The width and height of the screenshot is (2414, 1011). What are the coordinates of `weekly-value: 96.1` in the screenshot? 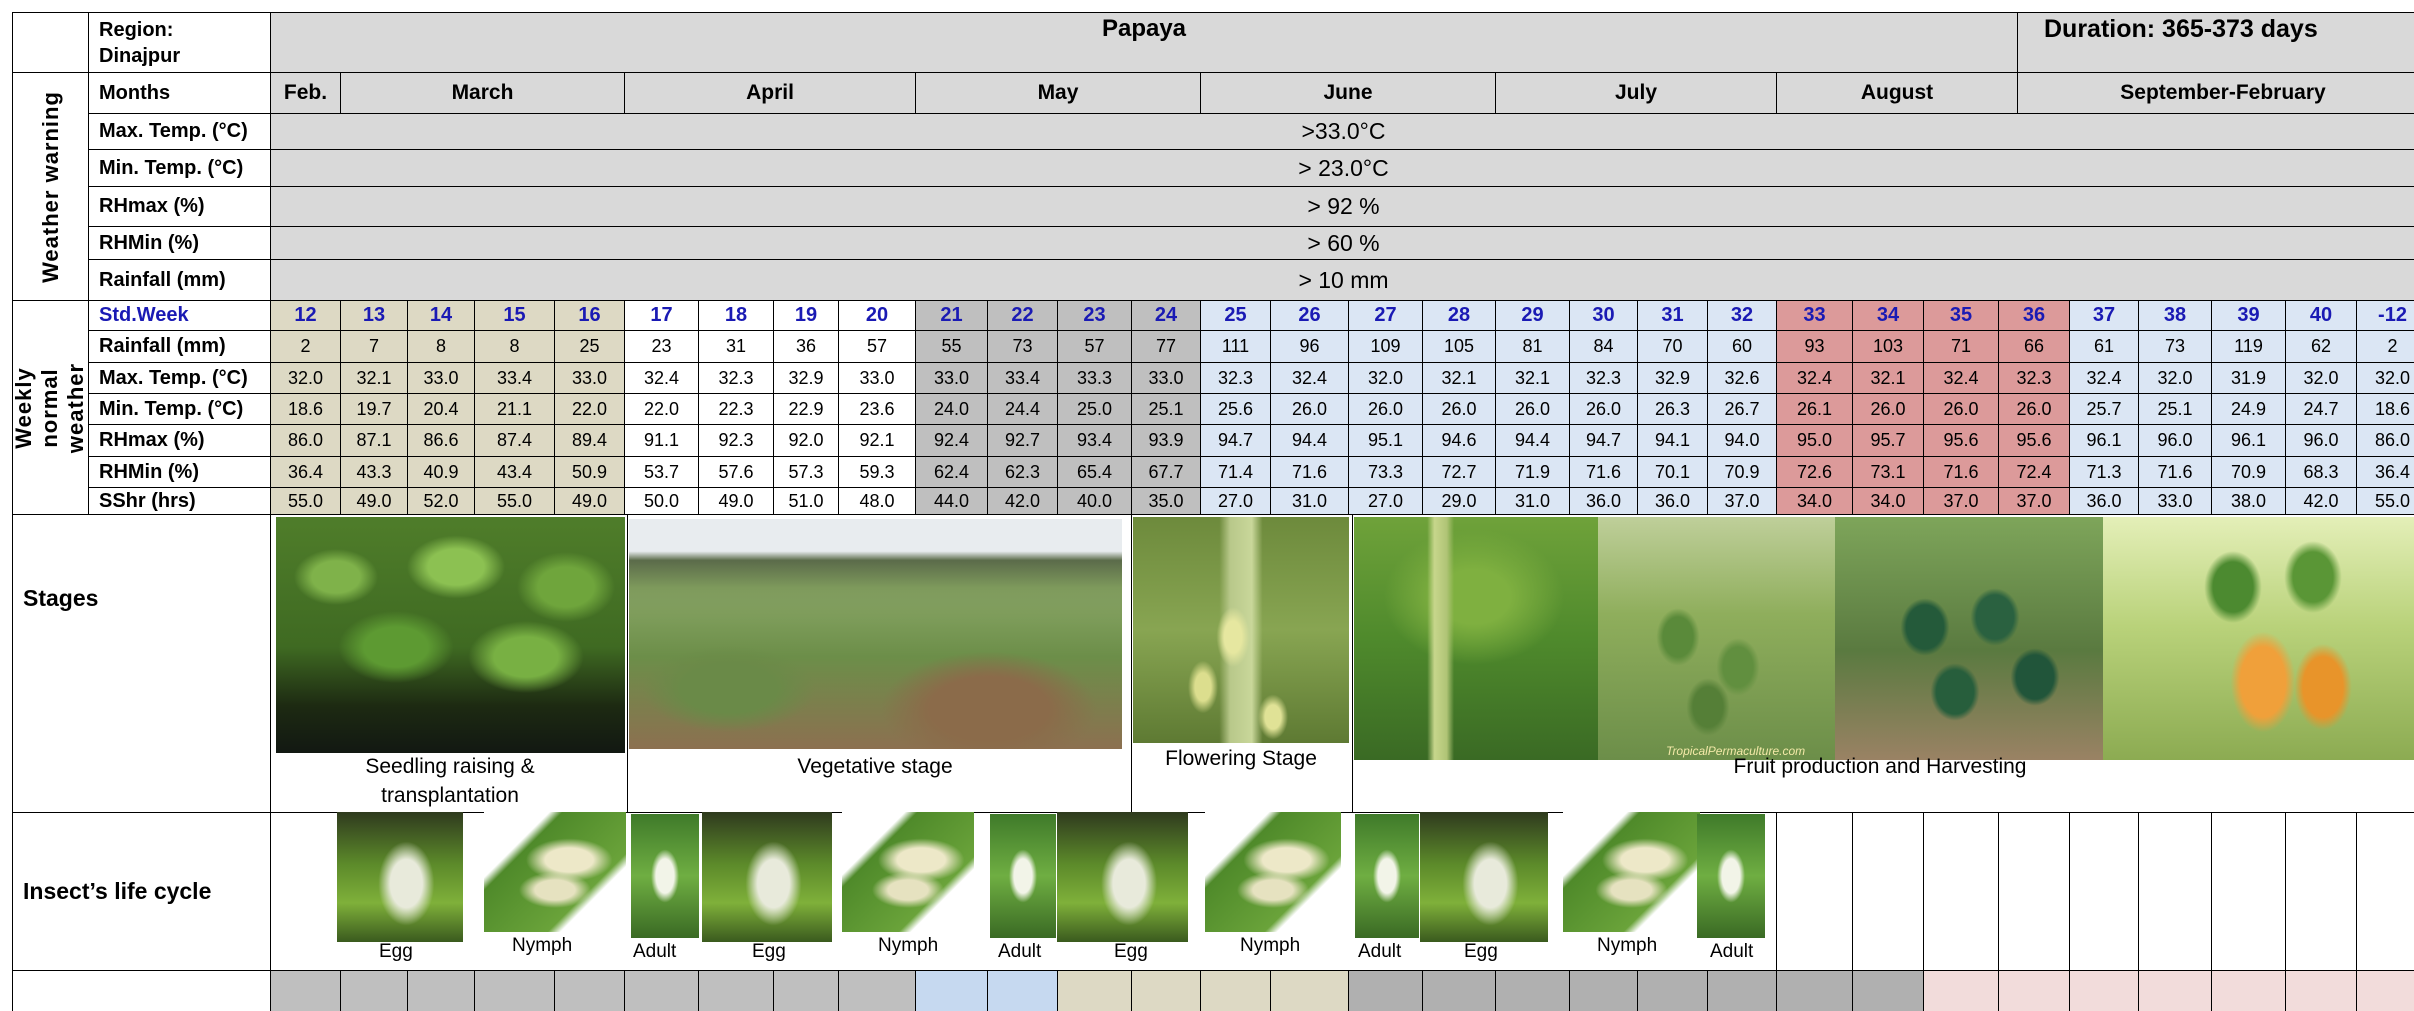 It's located at (2104, 440).